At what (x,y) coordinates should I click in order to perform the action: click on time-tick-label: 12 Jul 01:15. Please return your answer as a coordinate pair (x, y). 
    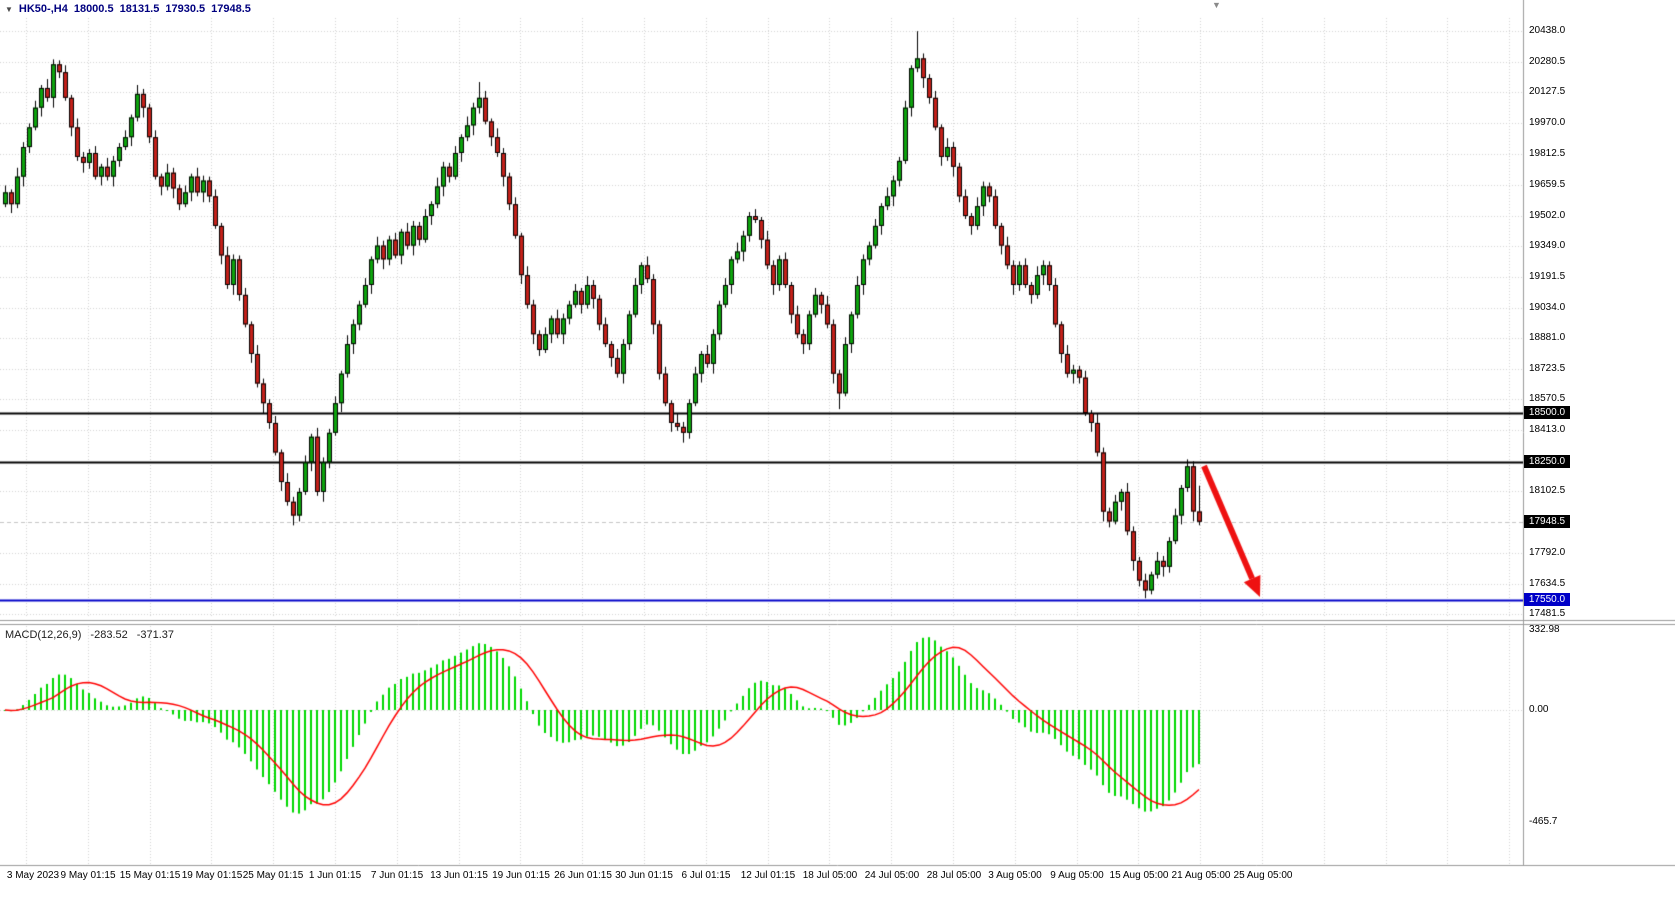
    Looking at the image, I should click on (768, 875).